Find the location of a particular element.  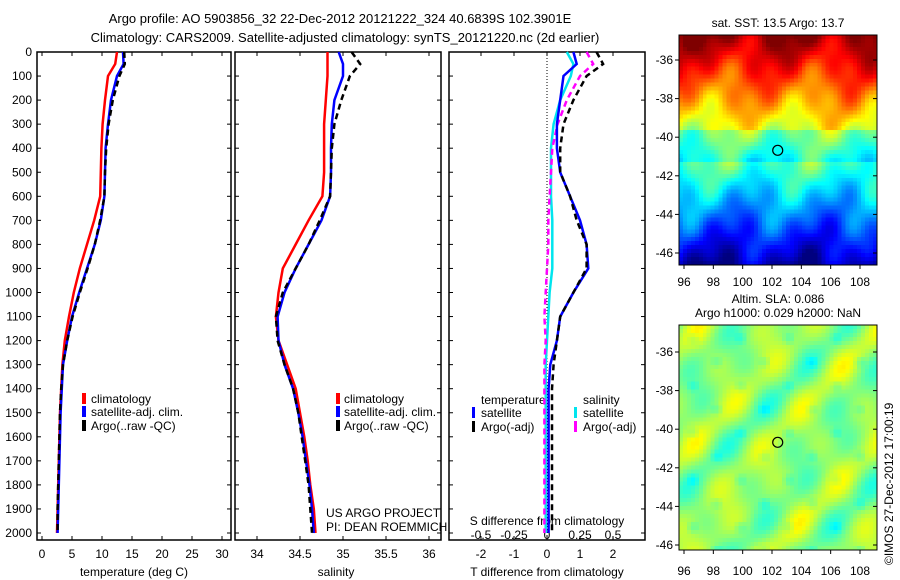

t-diff-tick-label: 0 is located at coordinates (547, 554).